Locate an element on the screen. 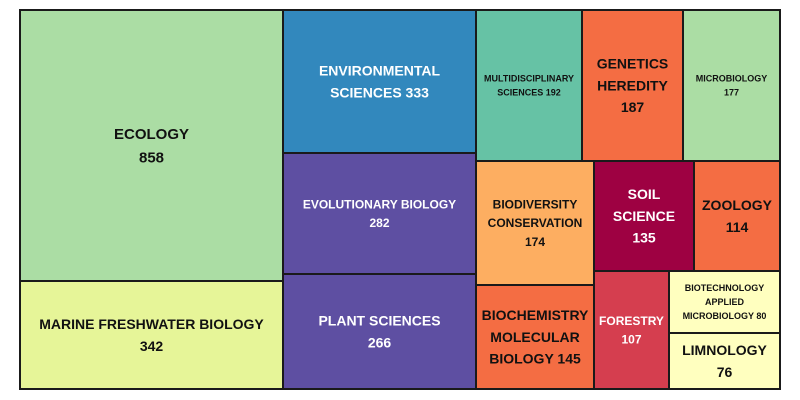  tile-label-multidisciplinary-sciences: MULTIDISCIPLINARY SCIENCES 192 is located at coordinates (529, 86).